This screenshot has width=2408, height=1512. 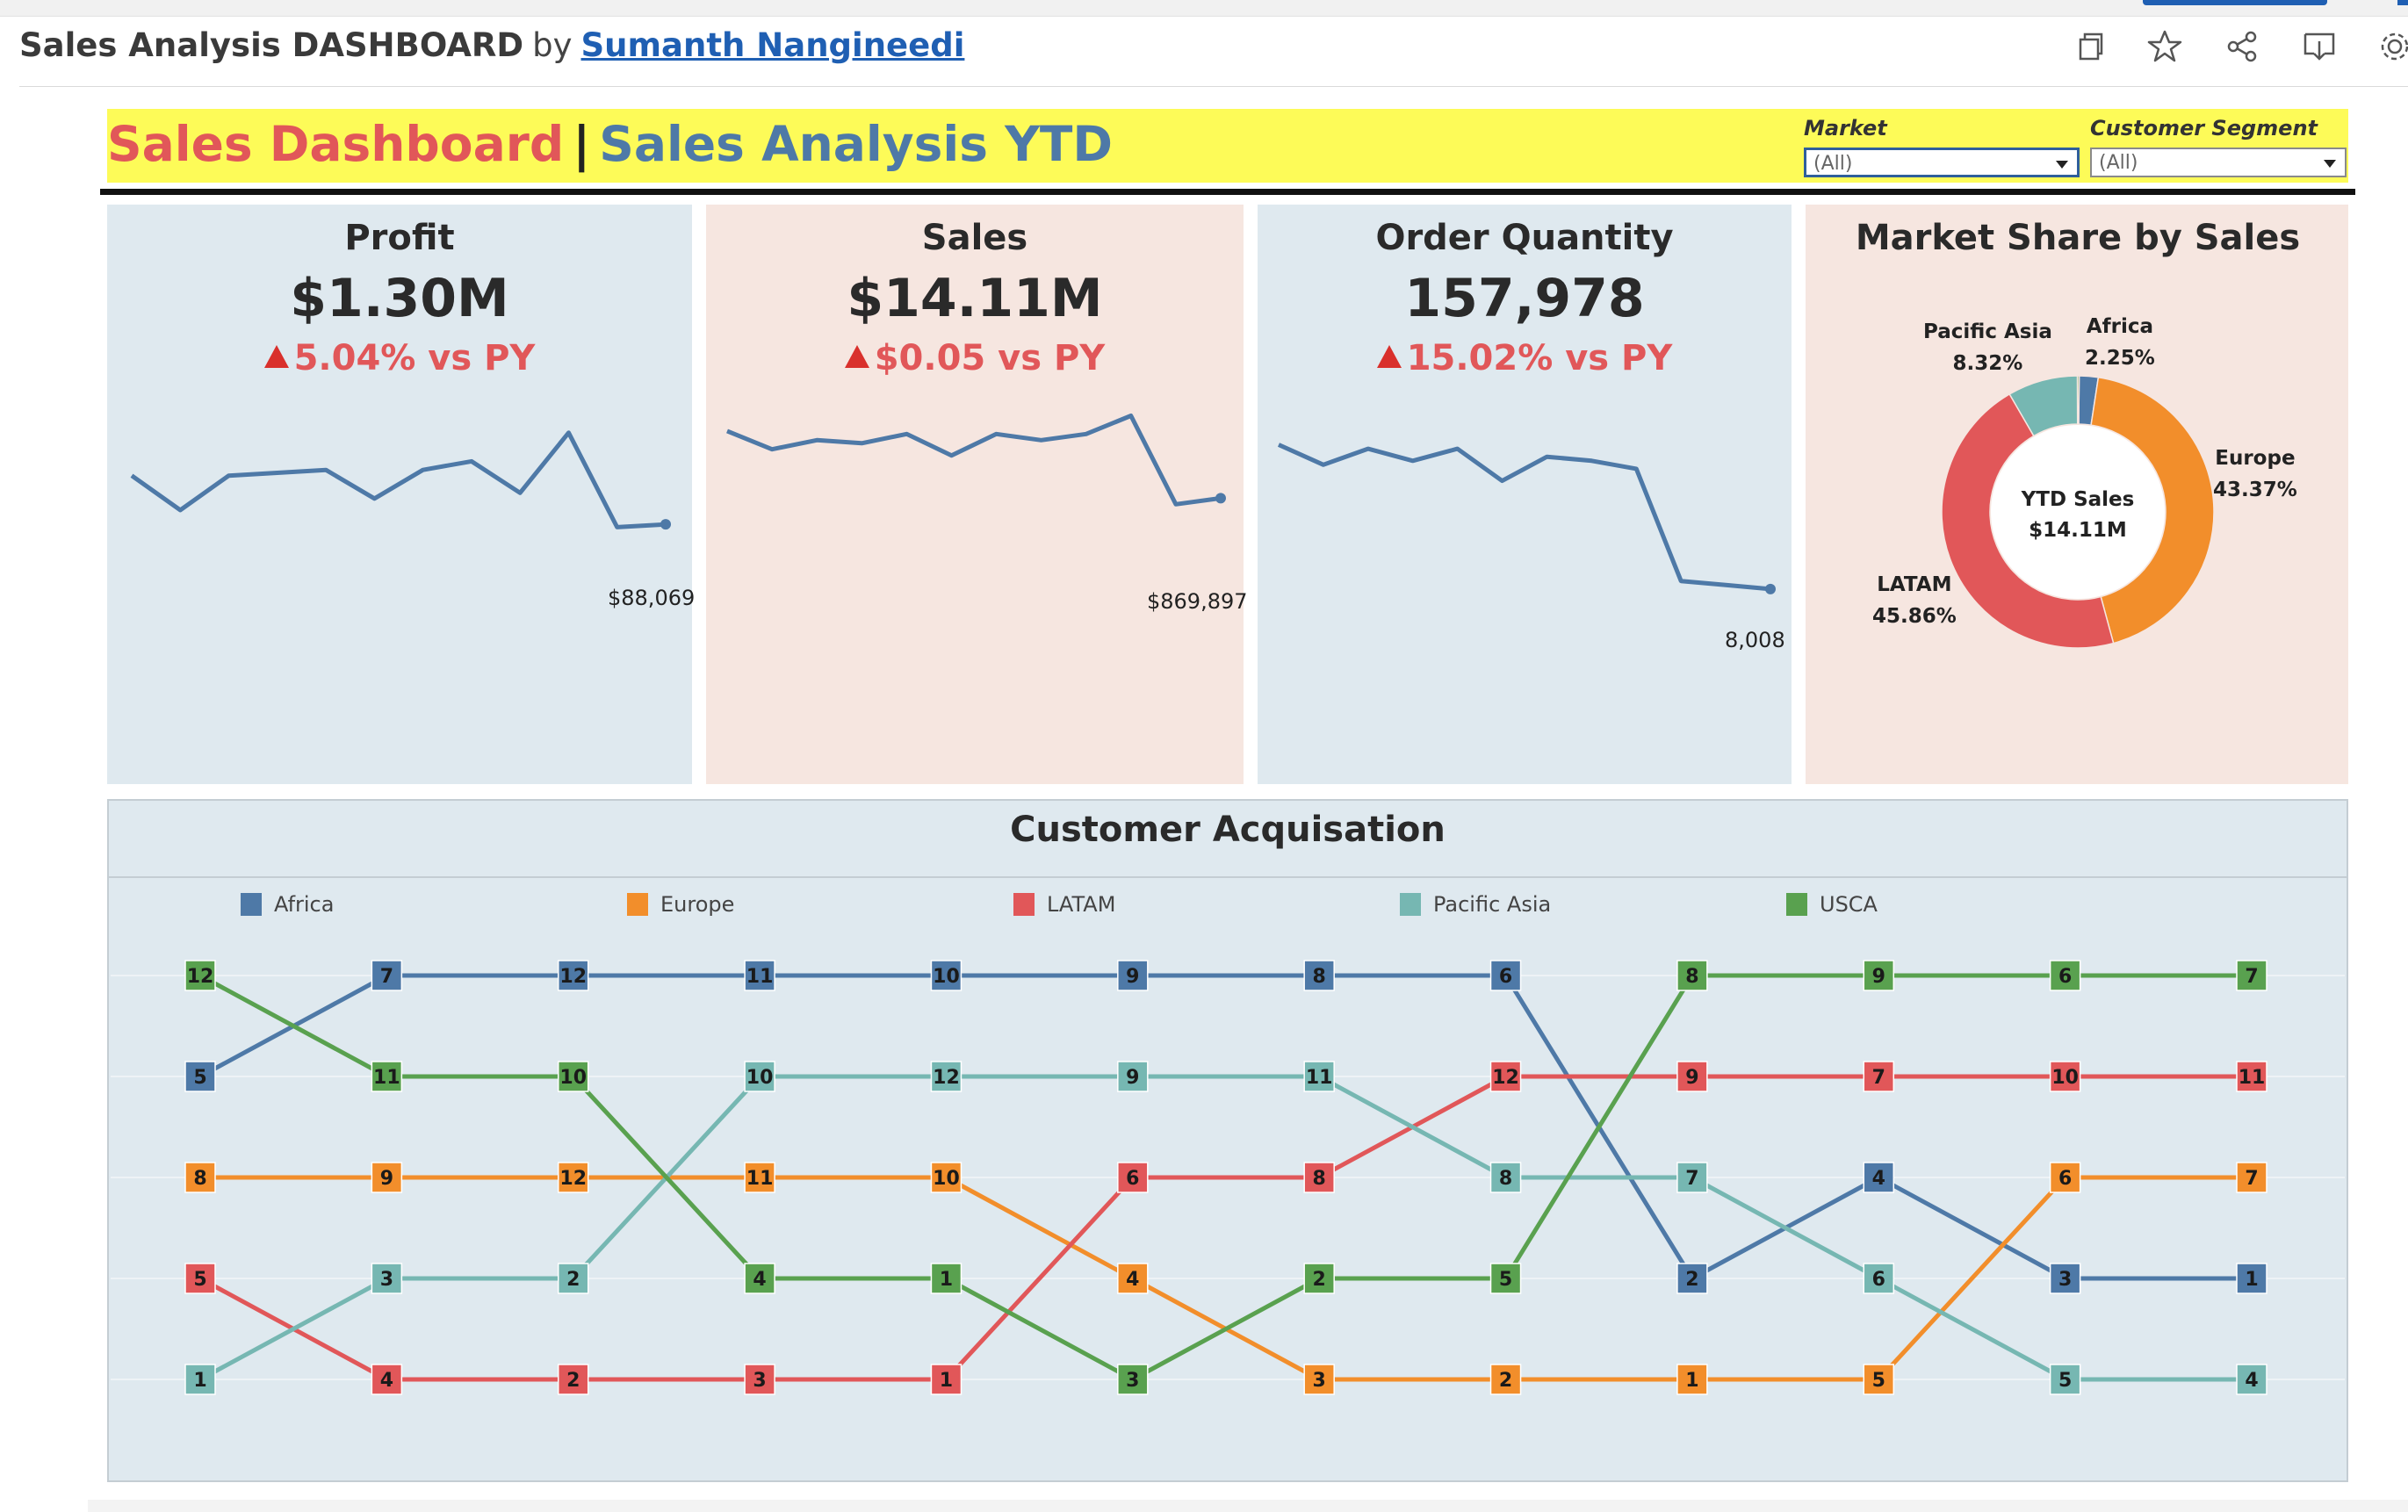 I want to click on top-strip-button-edge, so click(x=2402, y=2).